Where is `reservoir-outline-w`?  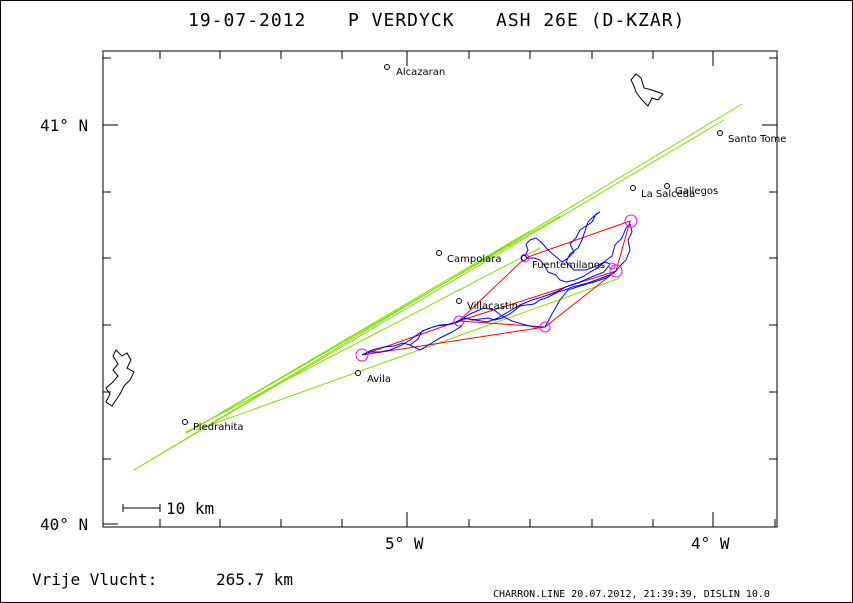
reservoir-outline-w is located at coordinates (120, 378).